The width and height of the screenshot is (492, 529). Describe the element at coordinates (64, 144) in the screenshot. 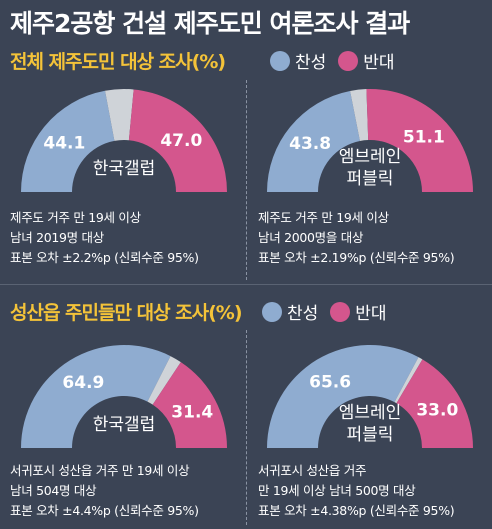

I see `data-label-agree: 44.1` at that location.